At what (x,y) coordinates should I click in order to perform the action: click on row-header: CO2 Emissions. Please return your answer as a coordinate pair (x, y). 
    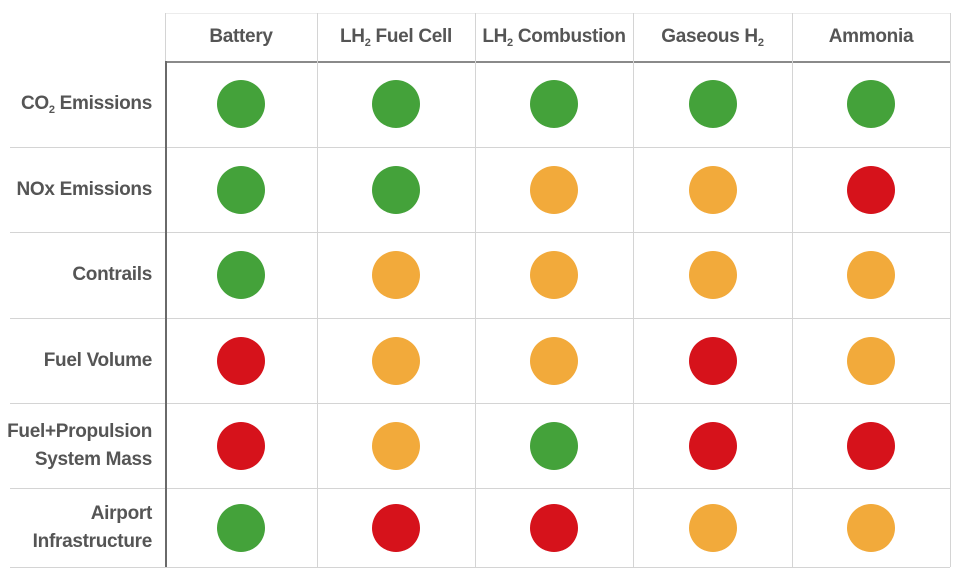
    Looking at the image, I should click on (87, 104).